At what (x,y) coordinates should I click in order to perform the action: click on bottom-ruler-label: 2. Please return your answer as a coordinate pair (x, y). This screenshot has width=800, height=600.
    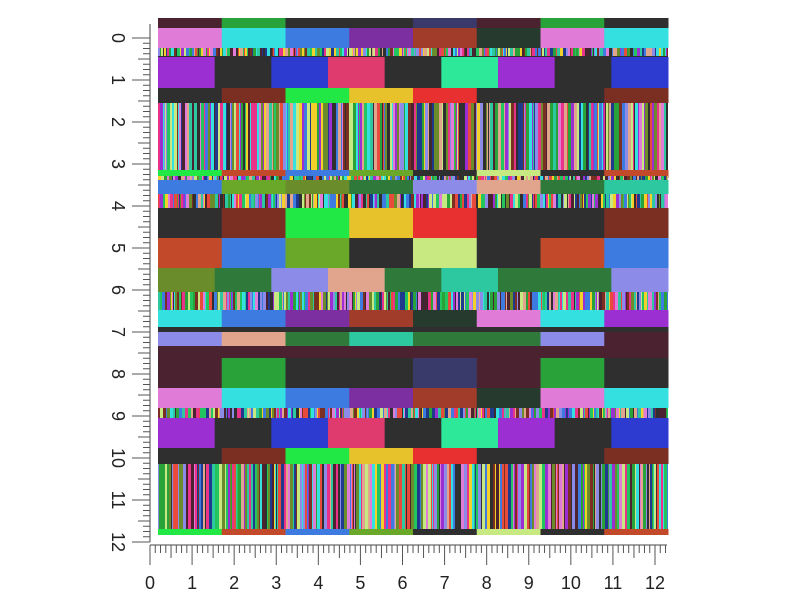
    Looking at the image, I should click on (234, 583).